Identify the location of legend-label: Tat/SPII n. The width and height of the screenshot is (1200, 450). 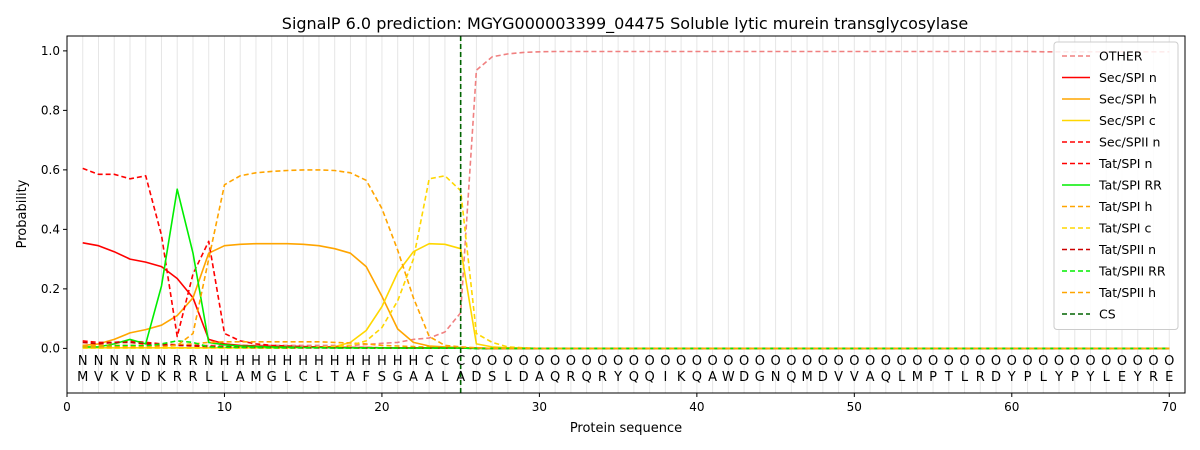
(1127, 249).